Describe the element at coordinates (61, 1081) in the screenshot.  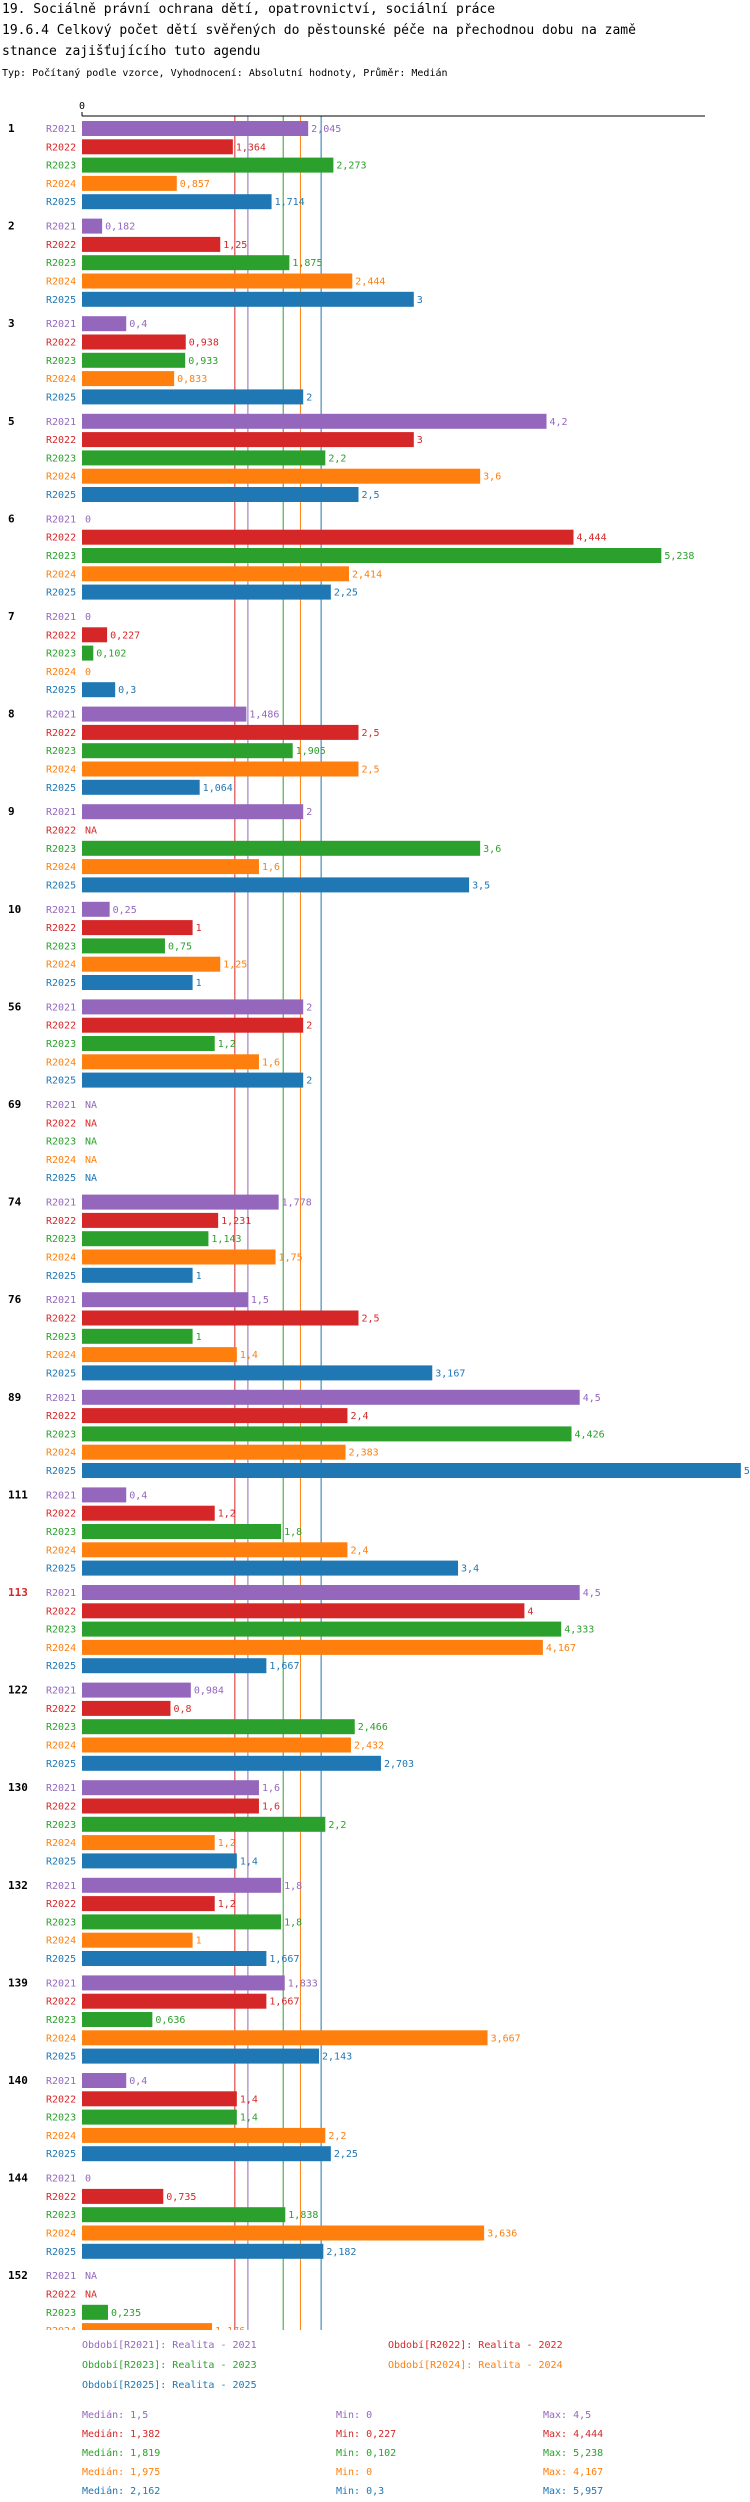
I see `series-label-56-r2025: R2025` at that location.